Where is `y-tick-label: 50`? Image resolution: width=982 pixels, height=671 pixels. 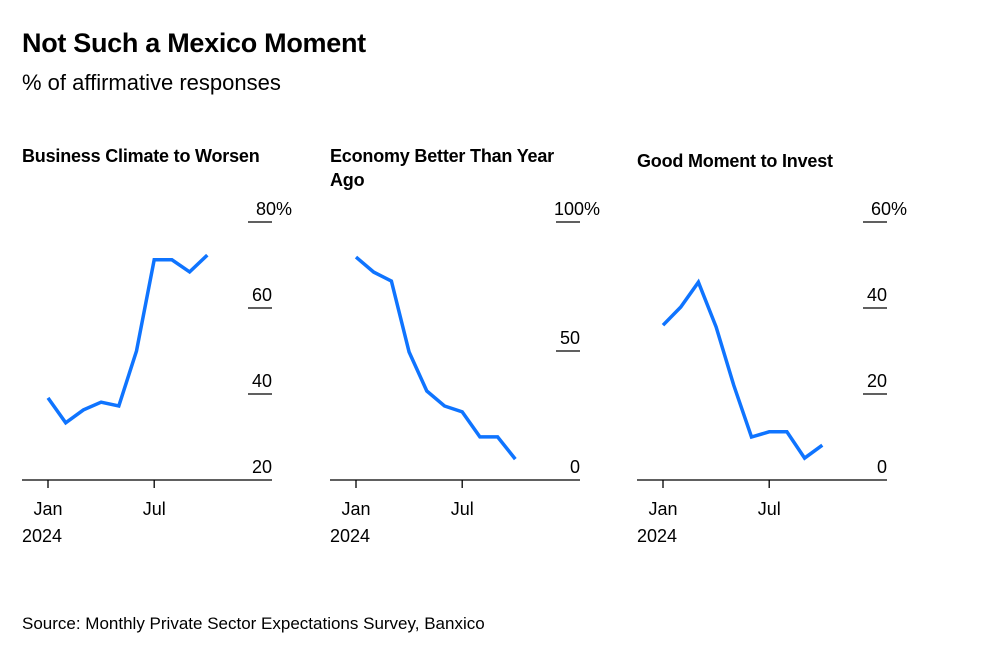
y-tick-label: 50 is located at coordinates (570, 338).